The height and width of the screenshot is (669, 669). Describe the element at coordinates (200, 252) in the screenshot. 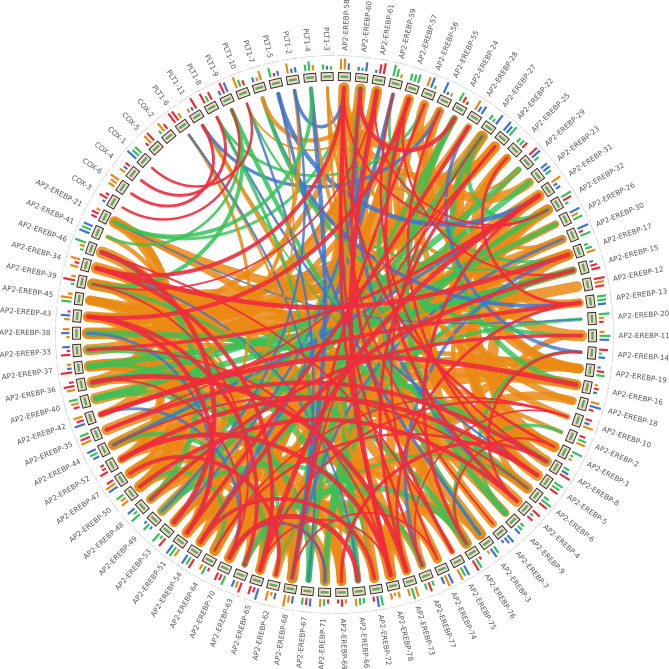

I see `link-plt` at that location.